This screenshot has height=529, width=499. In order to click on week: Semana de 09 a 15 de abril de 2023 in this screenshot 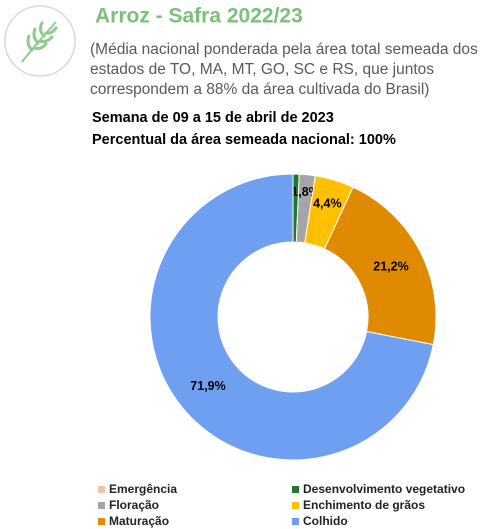, I will do `click(213, 118)`.